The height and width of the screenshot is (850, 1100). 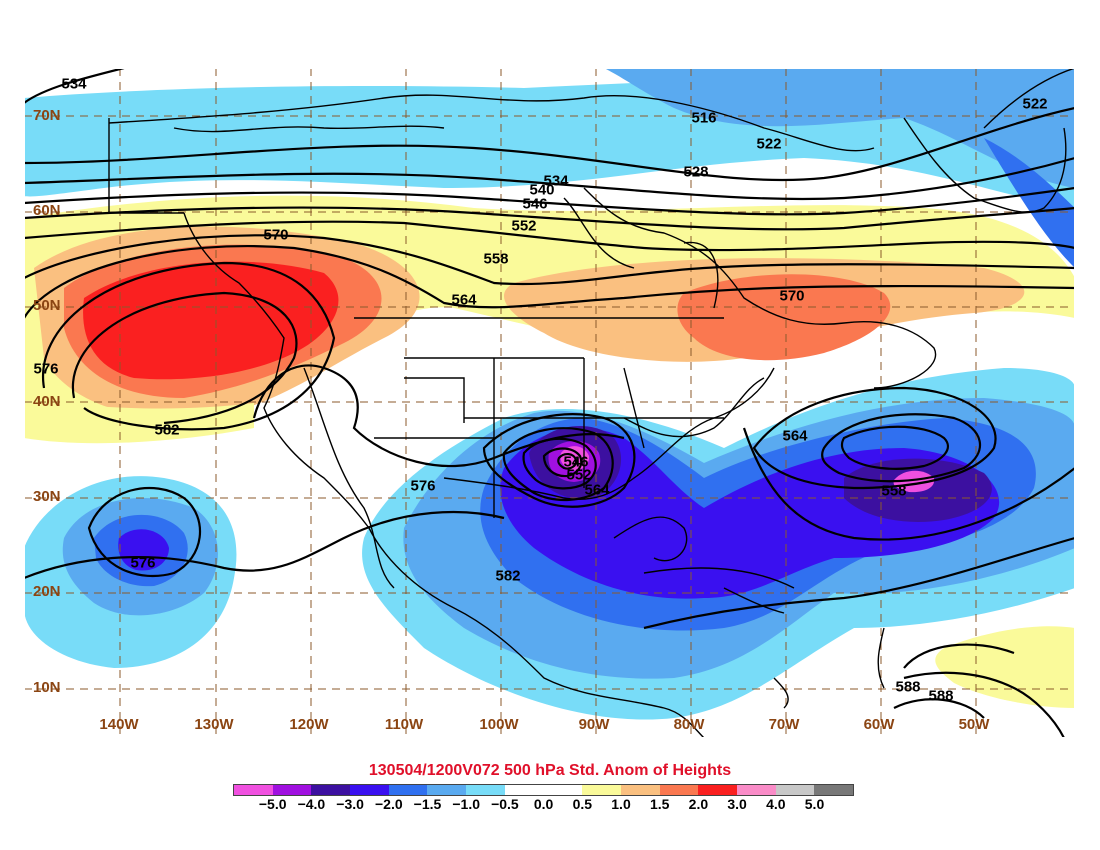 I want to click on latitude-label: 20N, so click(x=47, y=591).